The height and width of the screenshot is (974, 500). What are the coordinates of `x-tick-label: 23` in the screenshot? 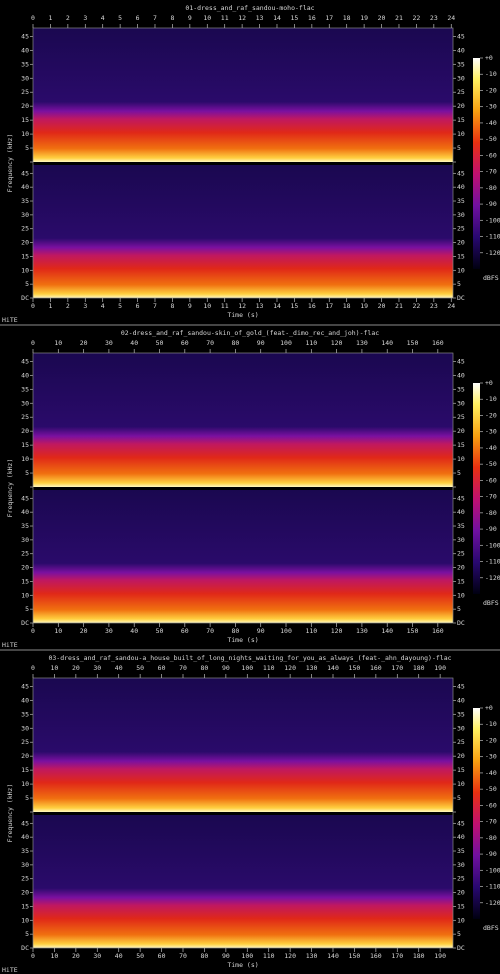 It's located at (434, 306).